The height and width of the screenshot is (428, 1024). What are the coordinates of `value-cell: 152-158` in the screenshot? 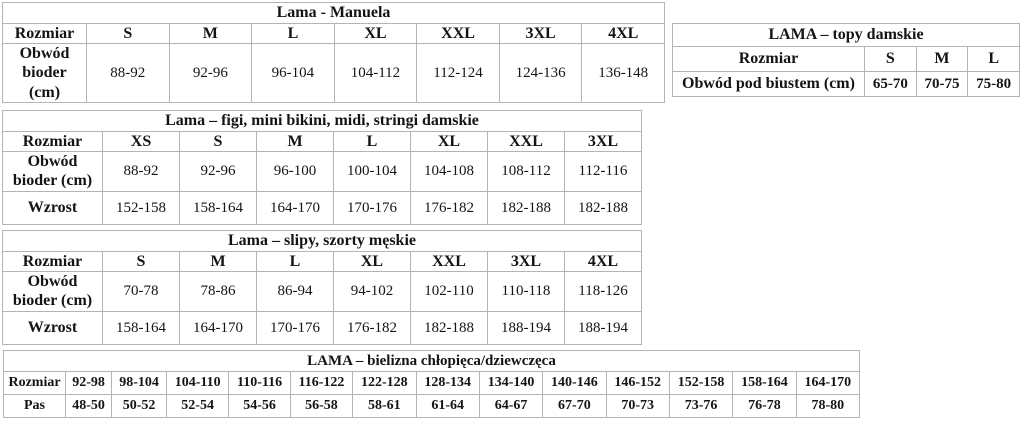 It's located at (141, 207).